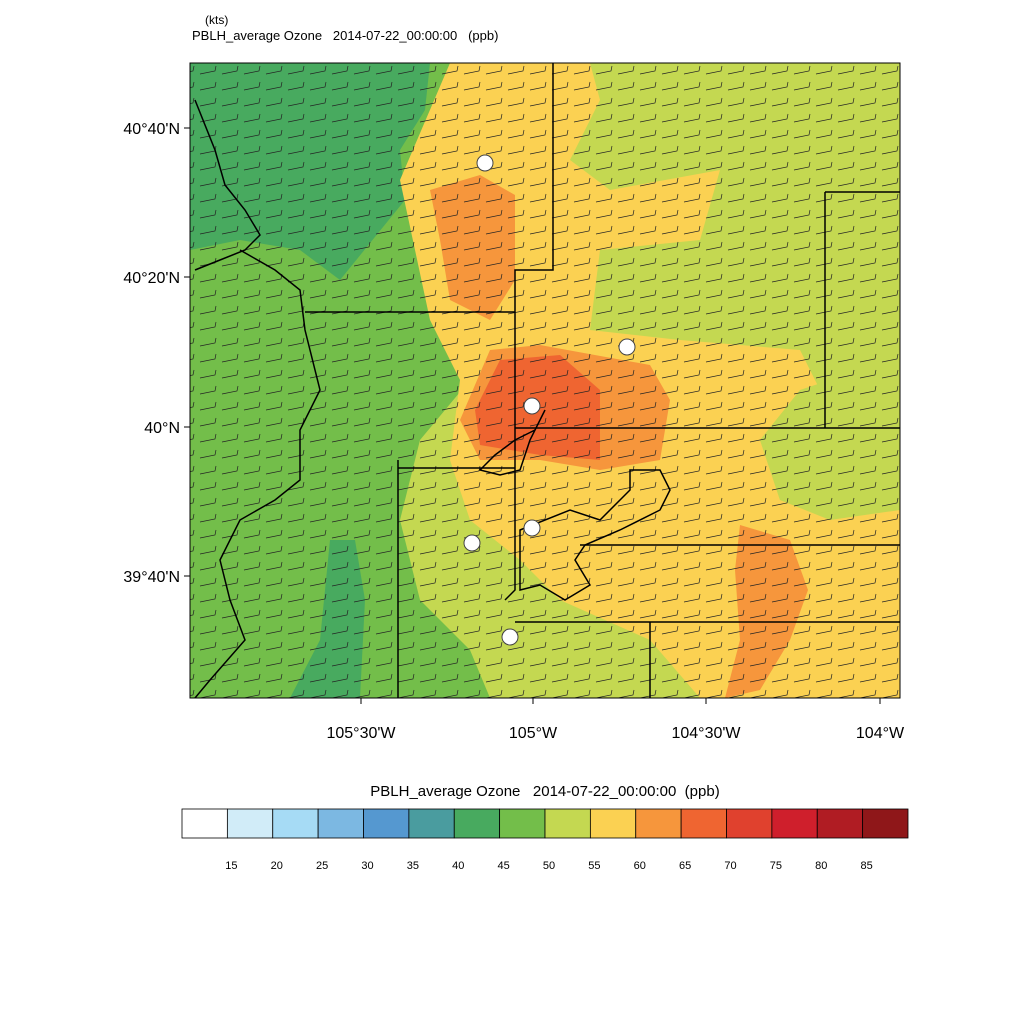  I want to click on lon-label: 105°W, so click(533, 733).